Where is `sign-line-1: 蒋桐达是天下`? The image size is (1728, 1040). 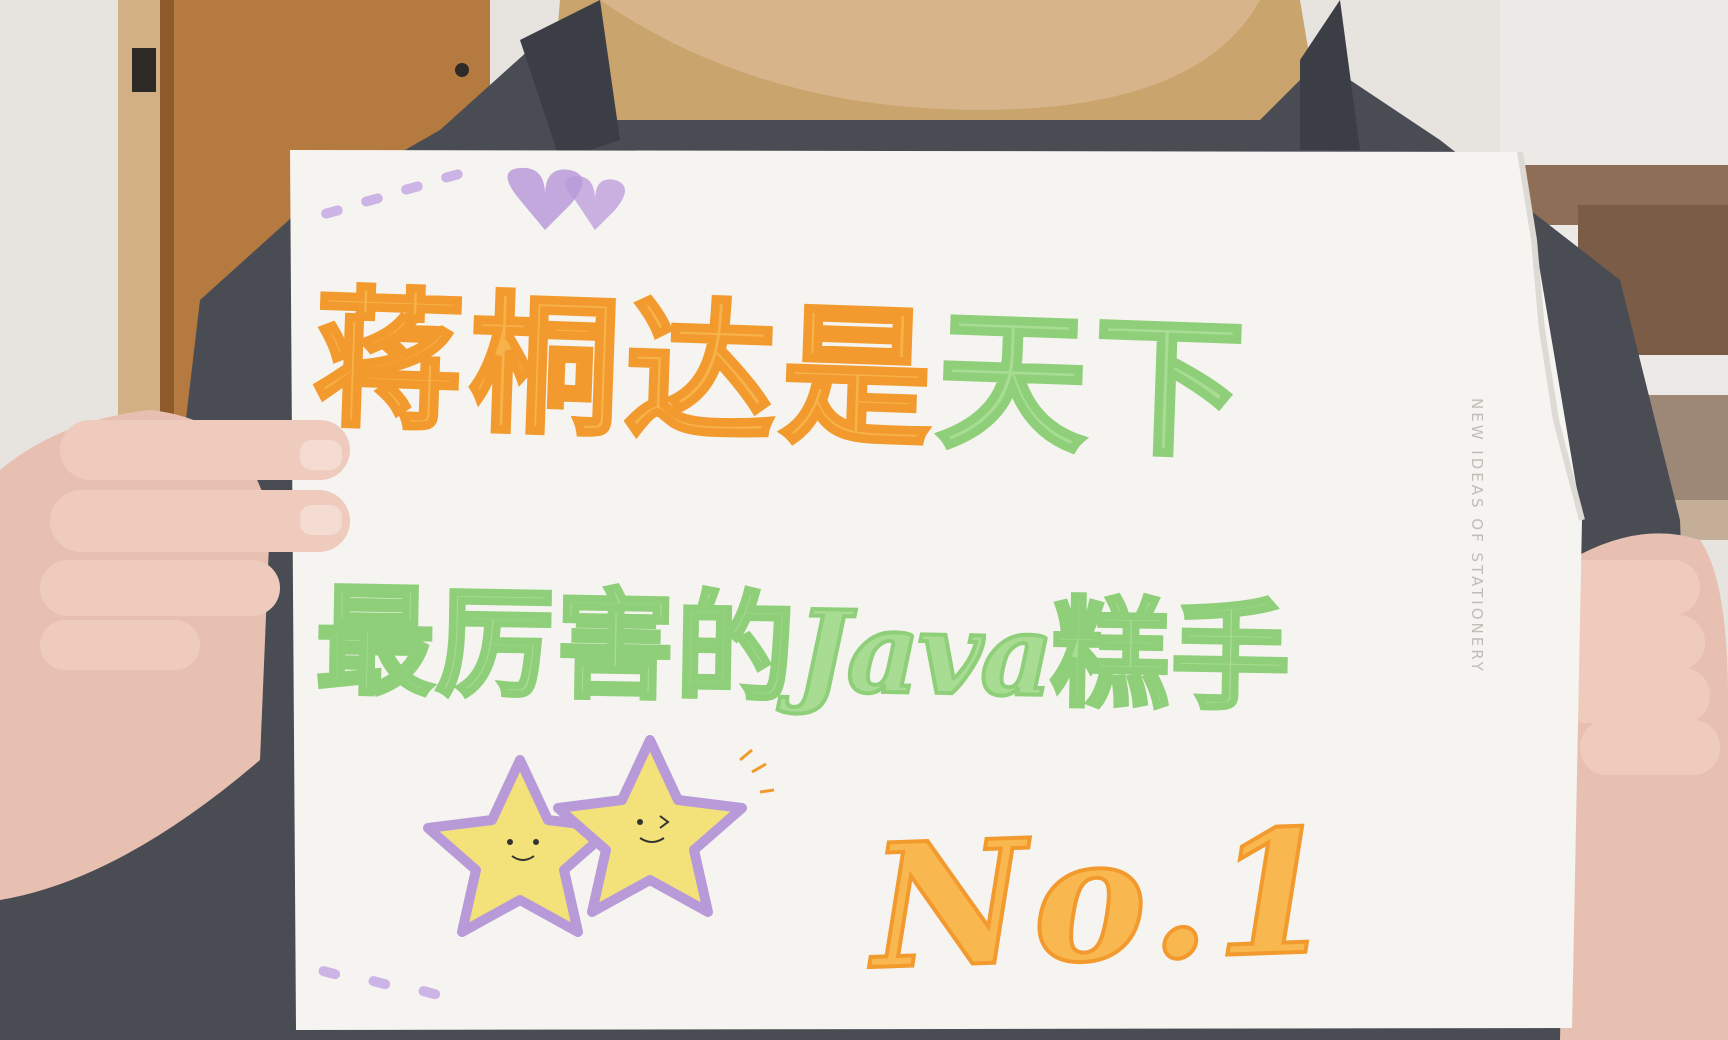 sign-line-1: 蒋桐达是天下 is located at coordinates (782, 363).